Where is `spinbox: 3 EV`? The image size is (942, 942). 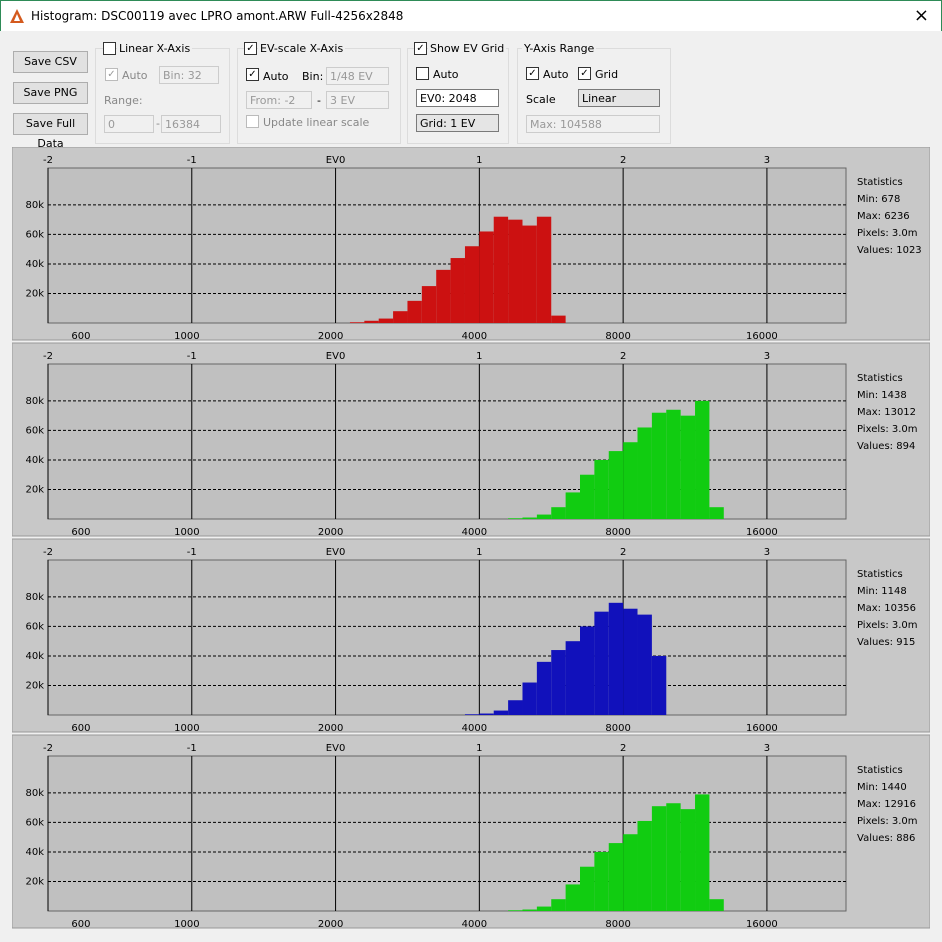 spinbox: 3 EV is located at coordinates (357, 100).